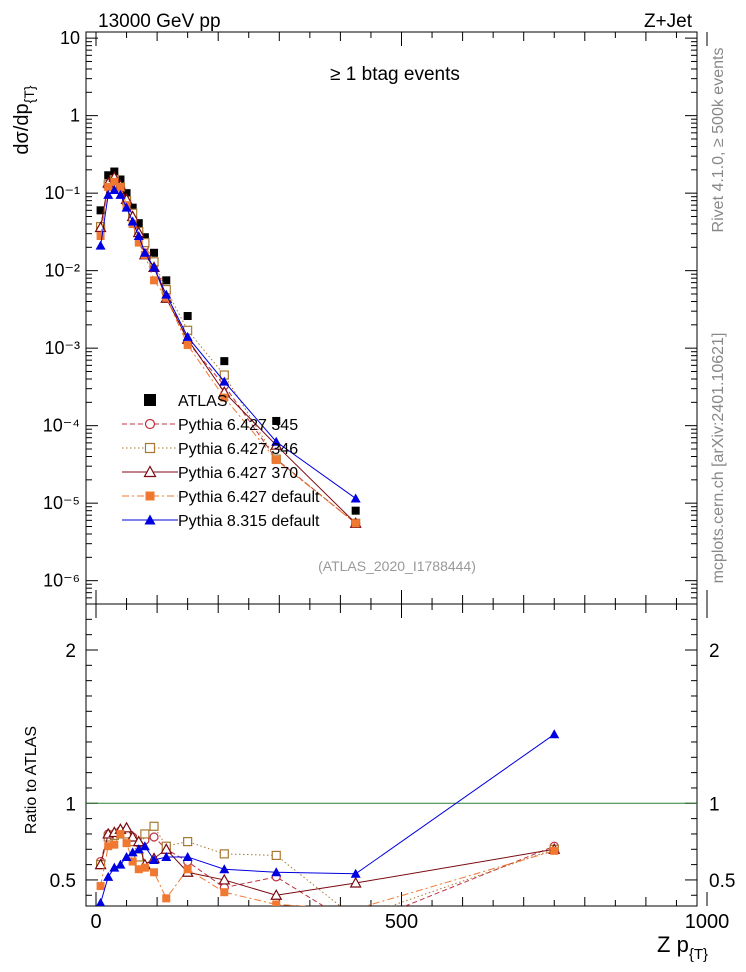  What do you see at coordinates (31, 780) in the screenshot?
I see `ratio-ylabel: Ratio to ATLAS` at bounding box center [31, 780].